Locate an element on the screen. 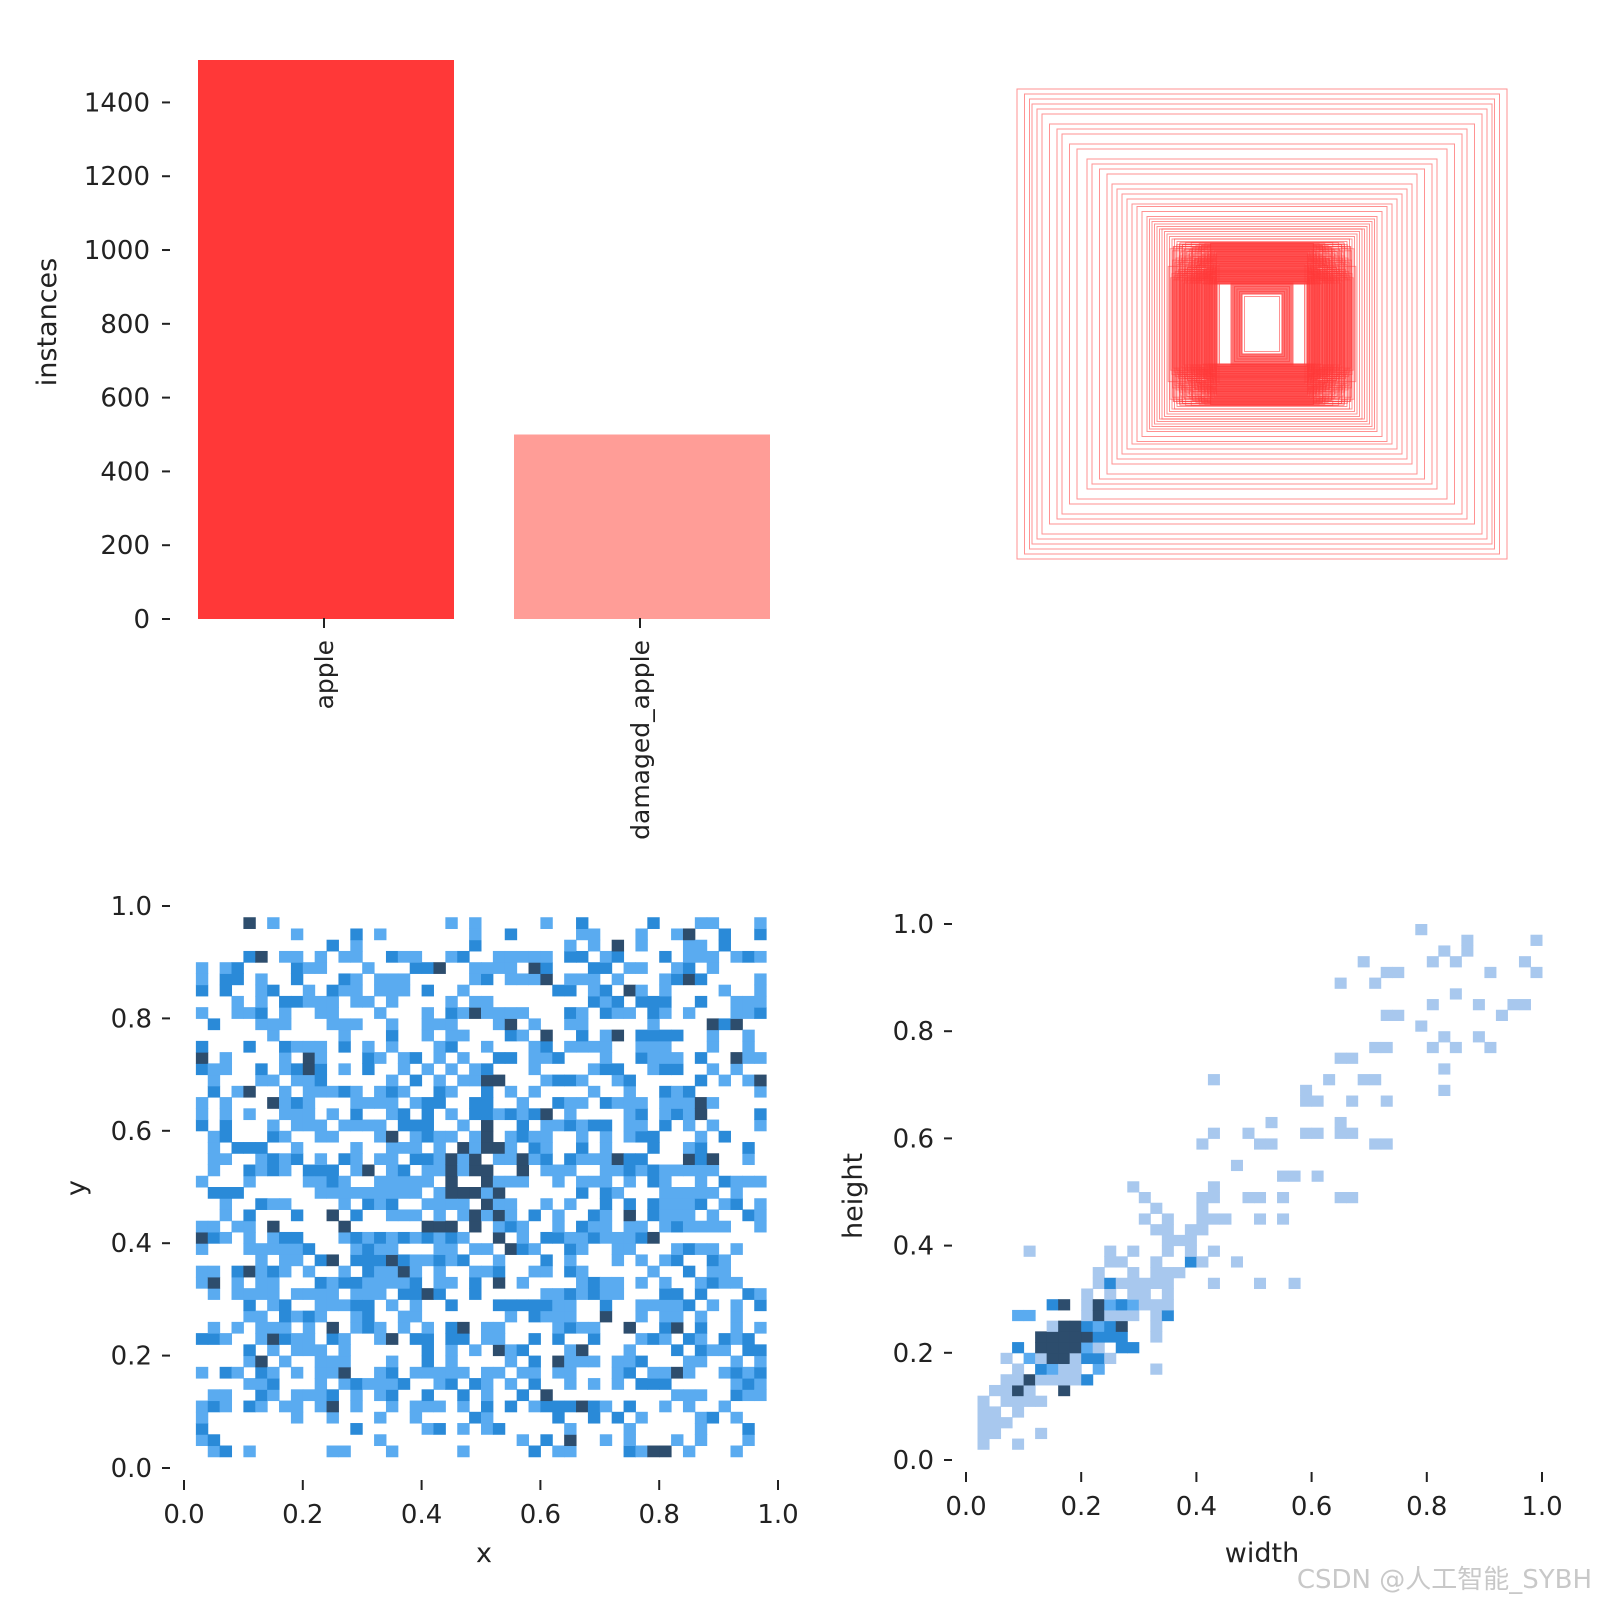 The width and height of the screenshot is (1600, 1600). bounding-box is located at coordinates (1262, 324).